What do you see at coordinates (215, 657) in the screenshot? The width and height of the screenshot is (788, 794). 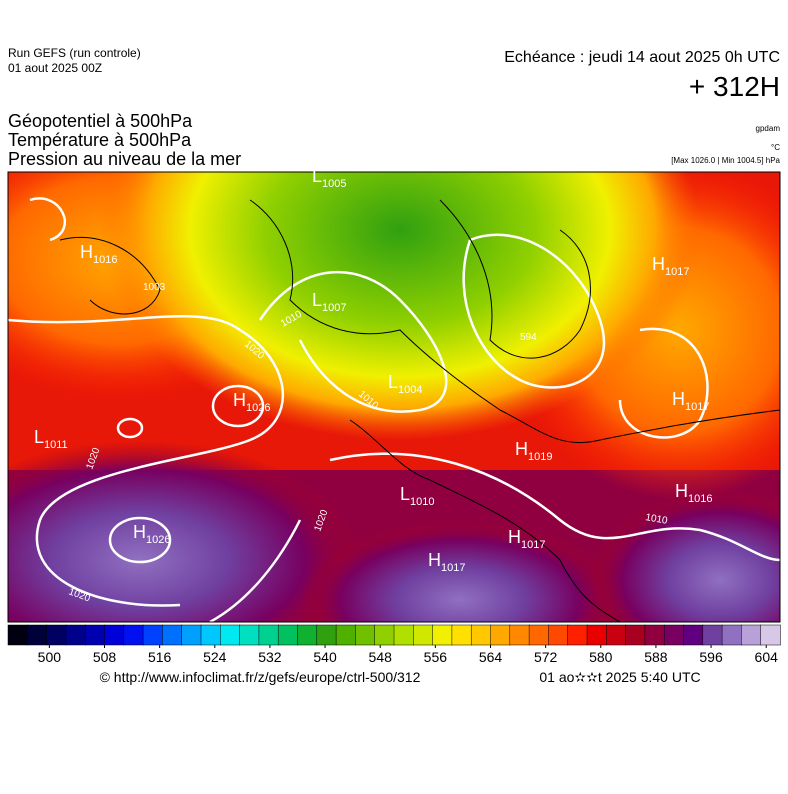 I see `colorbar-tick-label: 524` at bounding box center [215, 657].